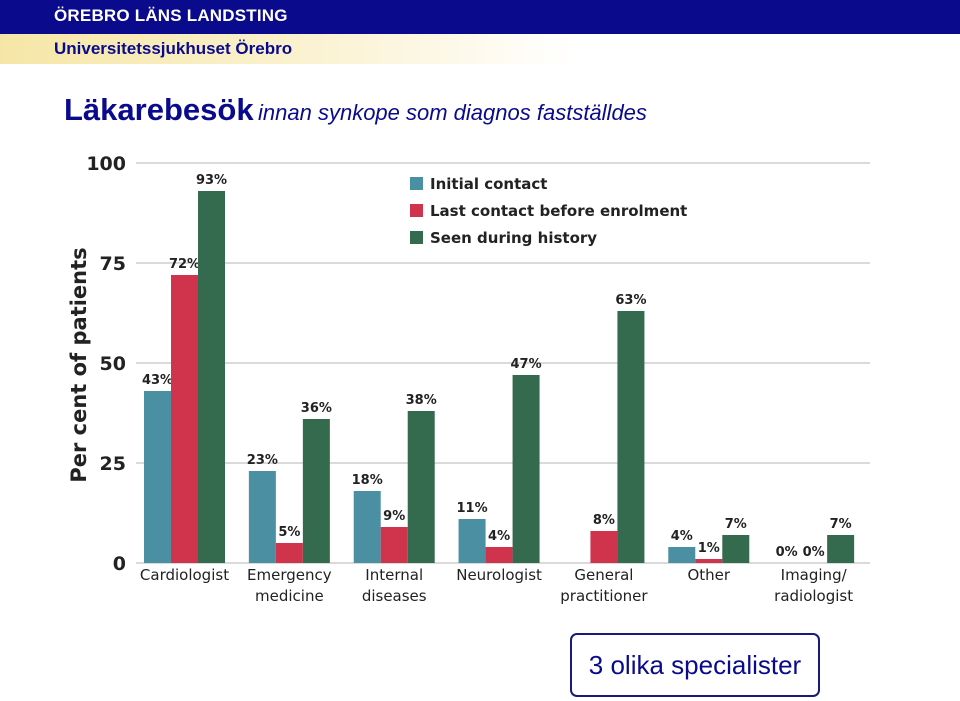 This screenshot has height=701, width=960. I want to click on slide-title-main: Läkarebesök, so click(159, 109).